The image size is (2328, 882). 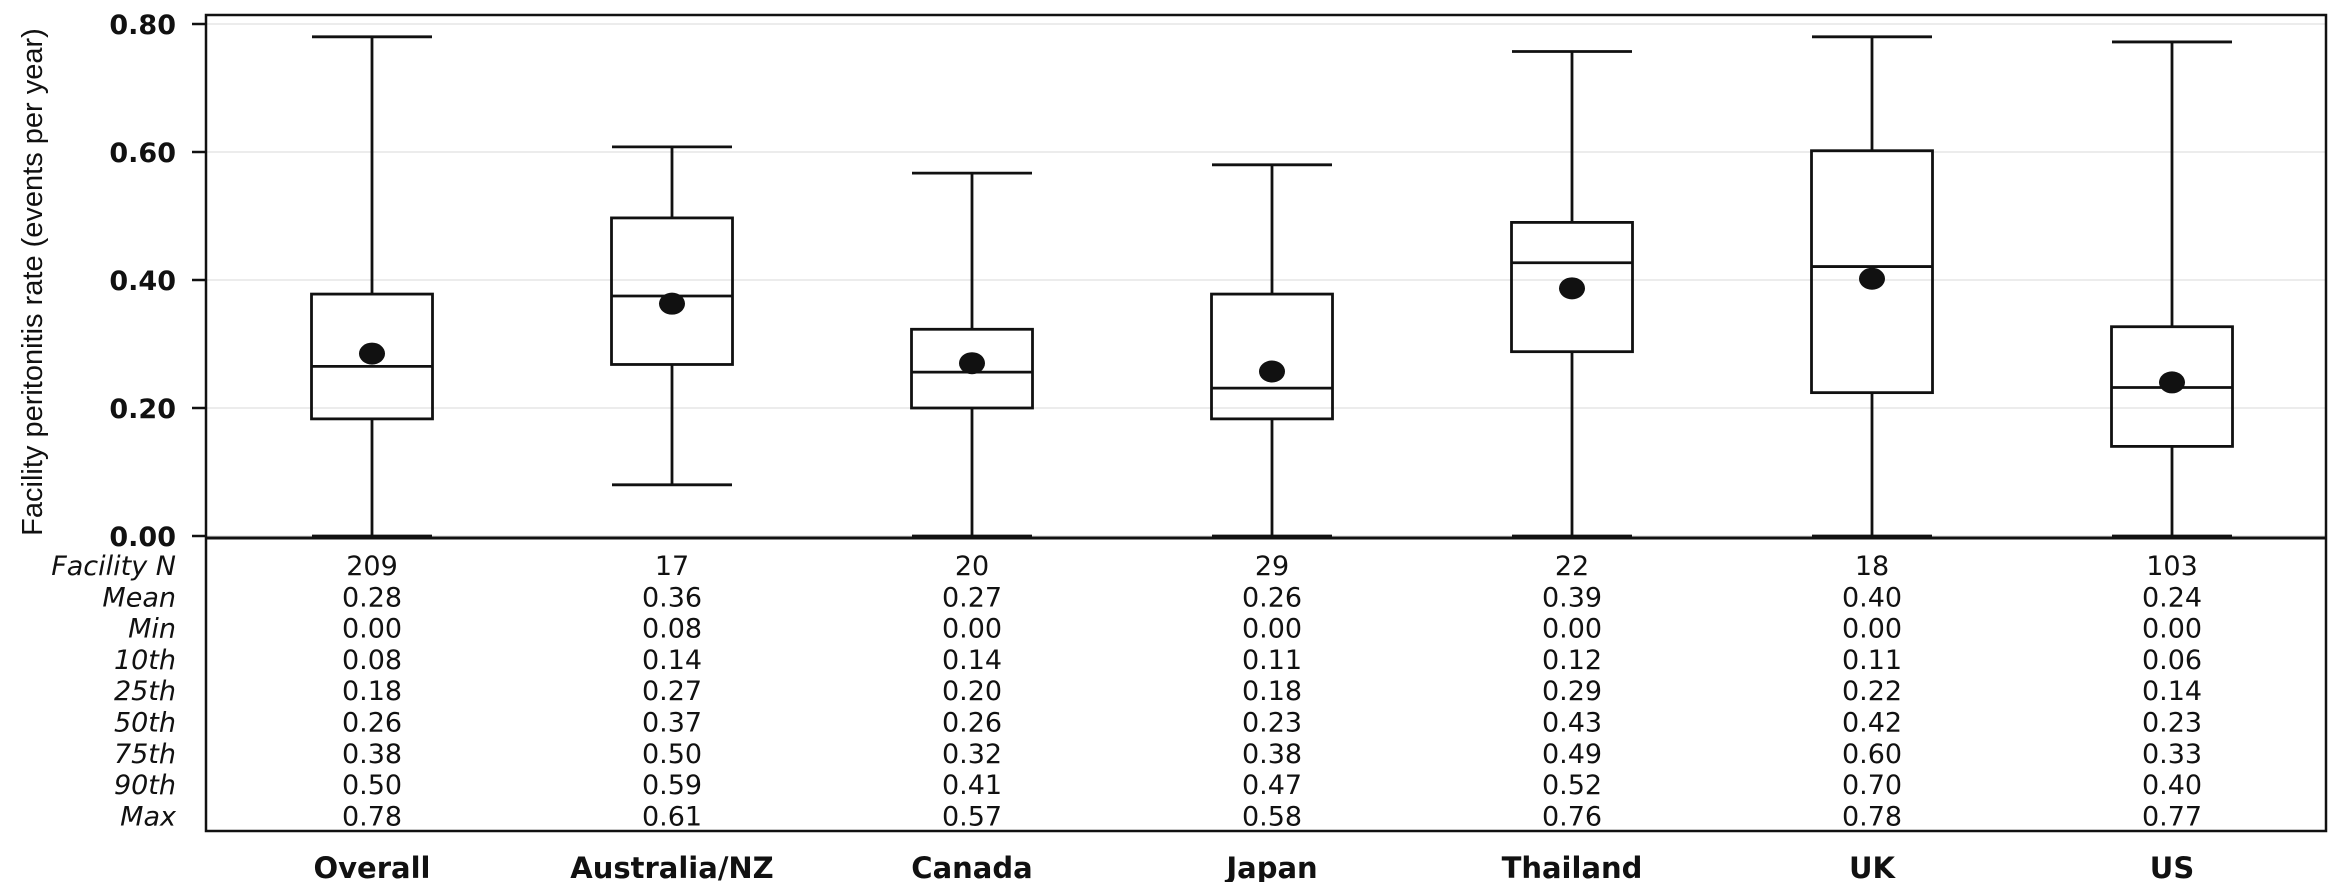 I want to click on table-row-label: 25th, so click(x=145, y=691).